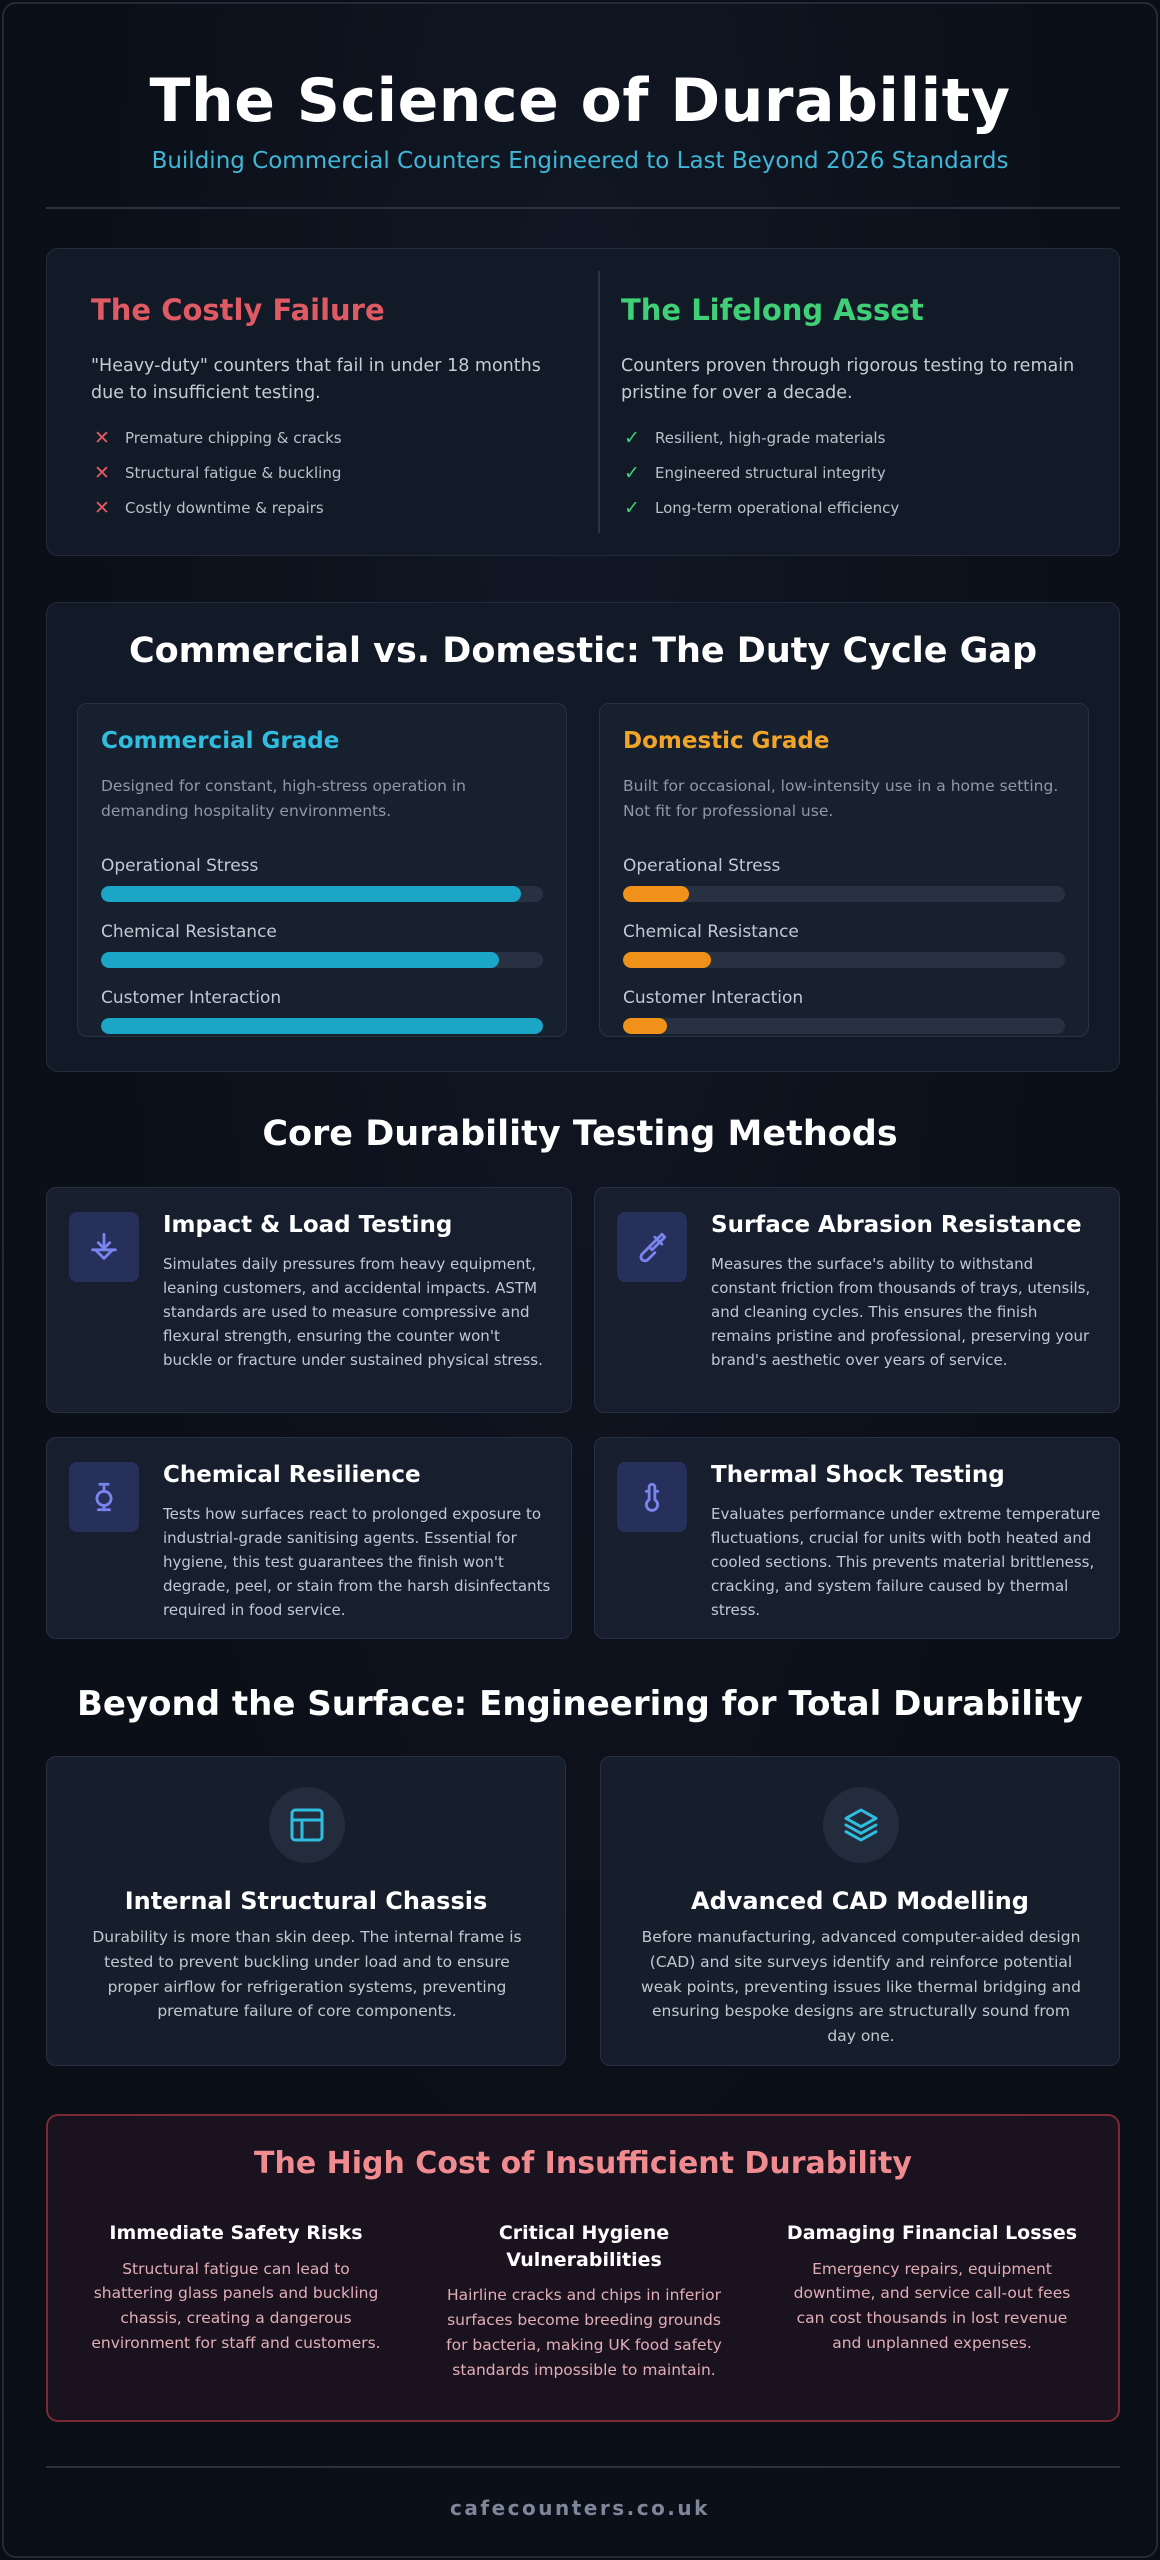  Describe the element at coordinates (652, 1247) in the screenshot. I see `brush-icon` at that location.